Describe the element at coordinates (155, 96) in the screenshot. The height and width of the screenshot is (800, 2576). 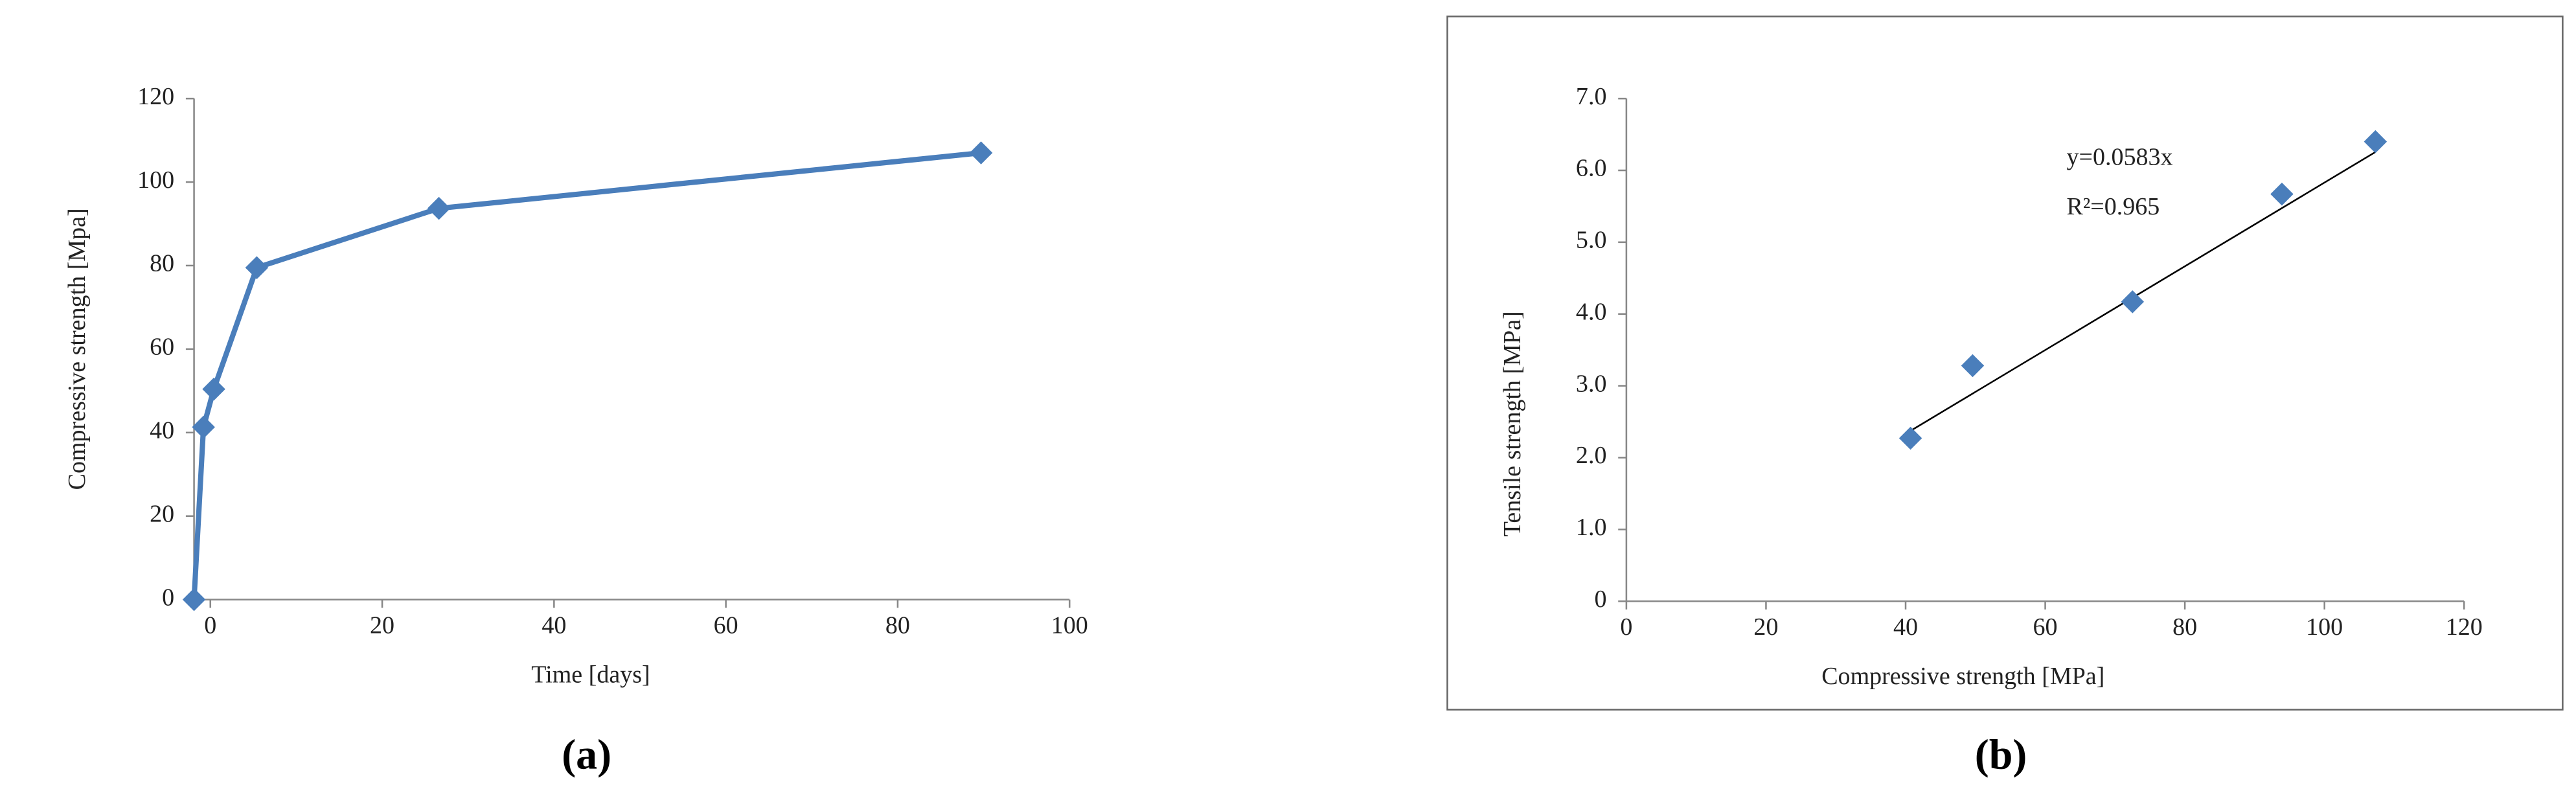
I see `y-tick-label: 120` at that location.